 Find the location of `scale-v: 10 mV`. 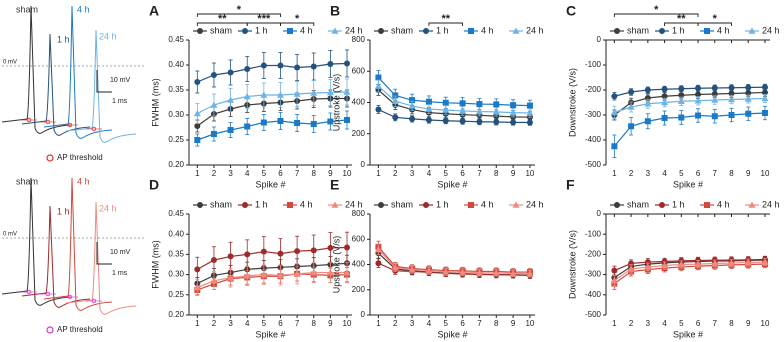

scale-v: 10 mV is located at coordinates (120, 252).